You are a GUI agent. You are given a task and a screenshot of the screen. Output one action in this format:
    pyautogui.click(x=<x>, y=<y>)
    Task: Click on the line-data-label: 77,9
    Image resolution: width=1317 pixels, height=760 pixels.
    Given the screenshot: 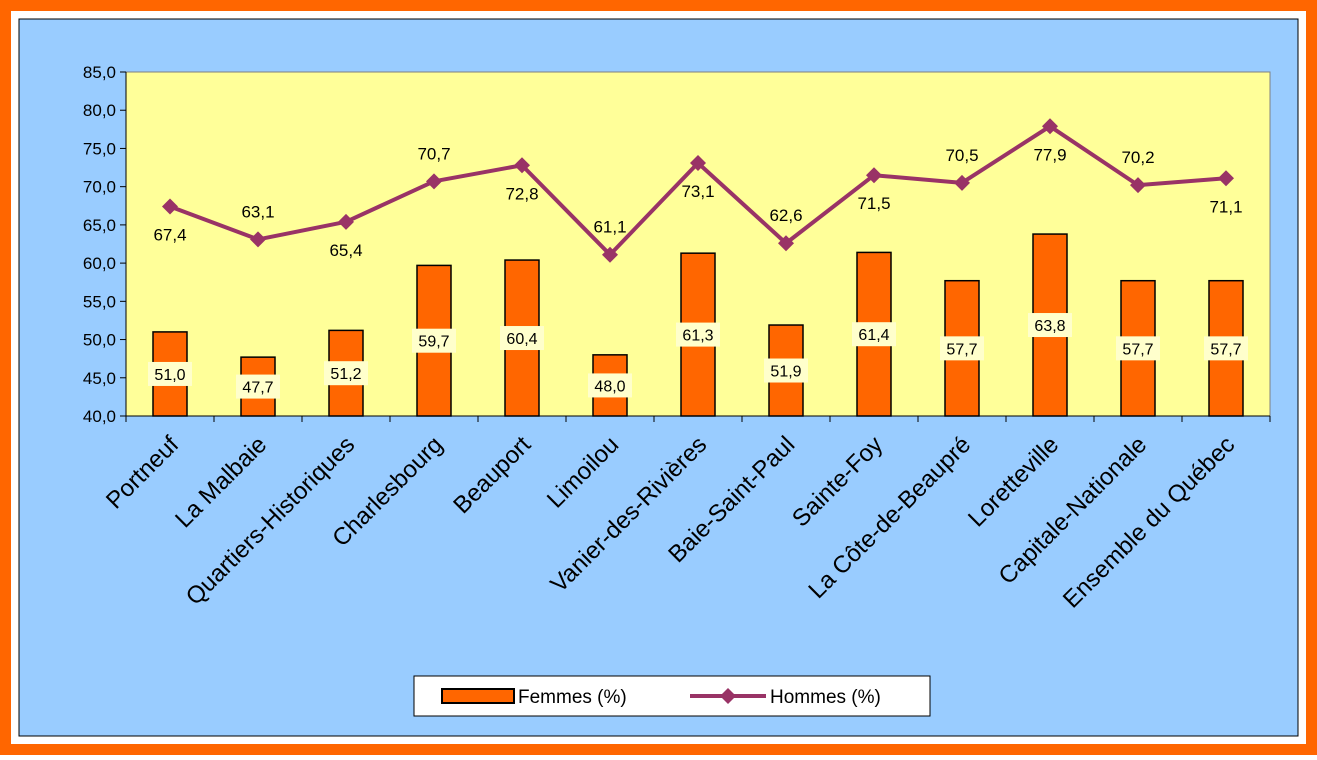 What is the action you would take?
    pyautogui.click(x=1049, y=154)
    